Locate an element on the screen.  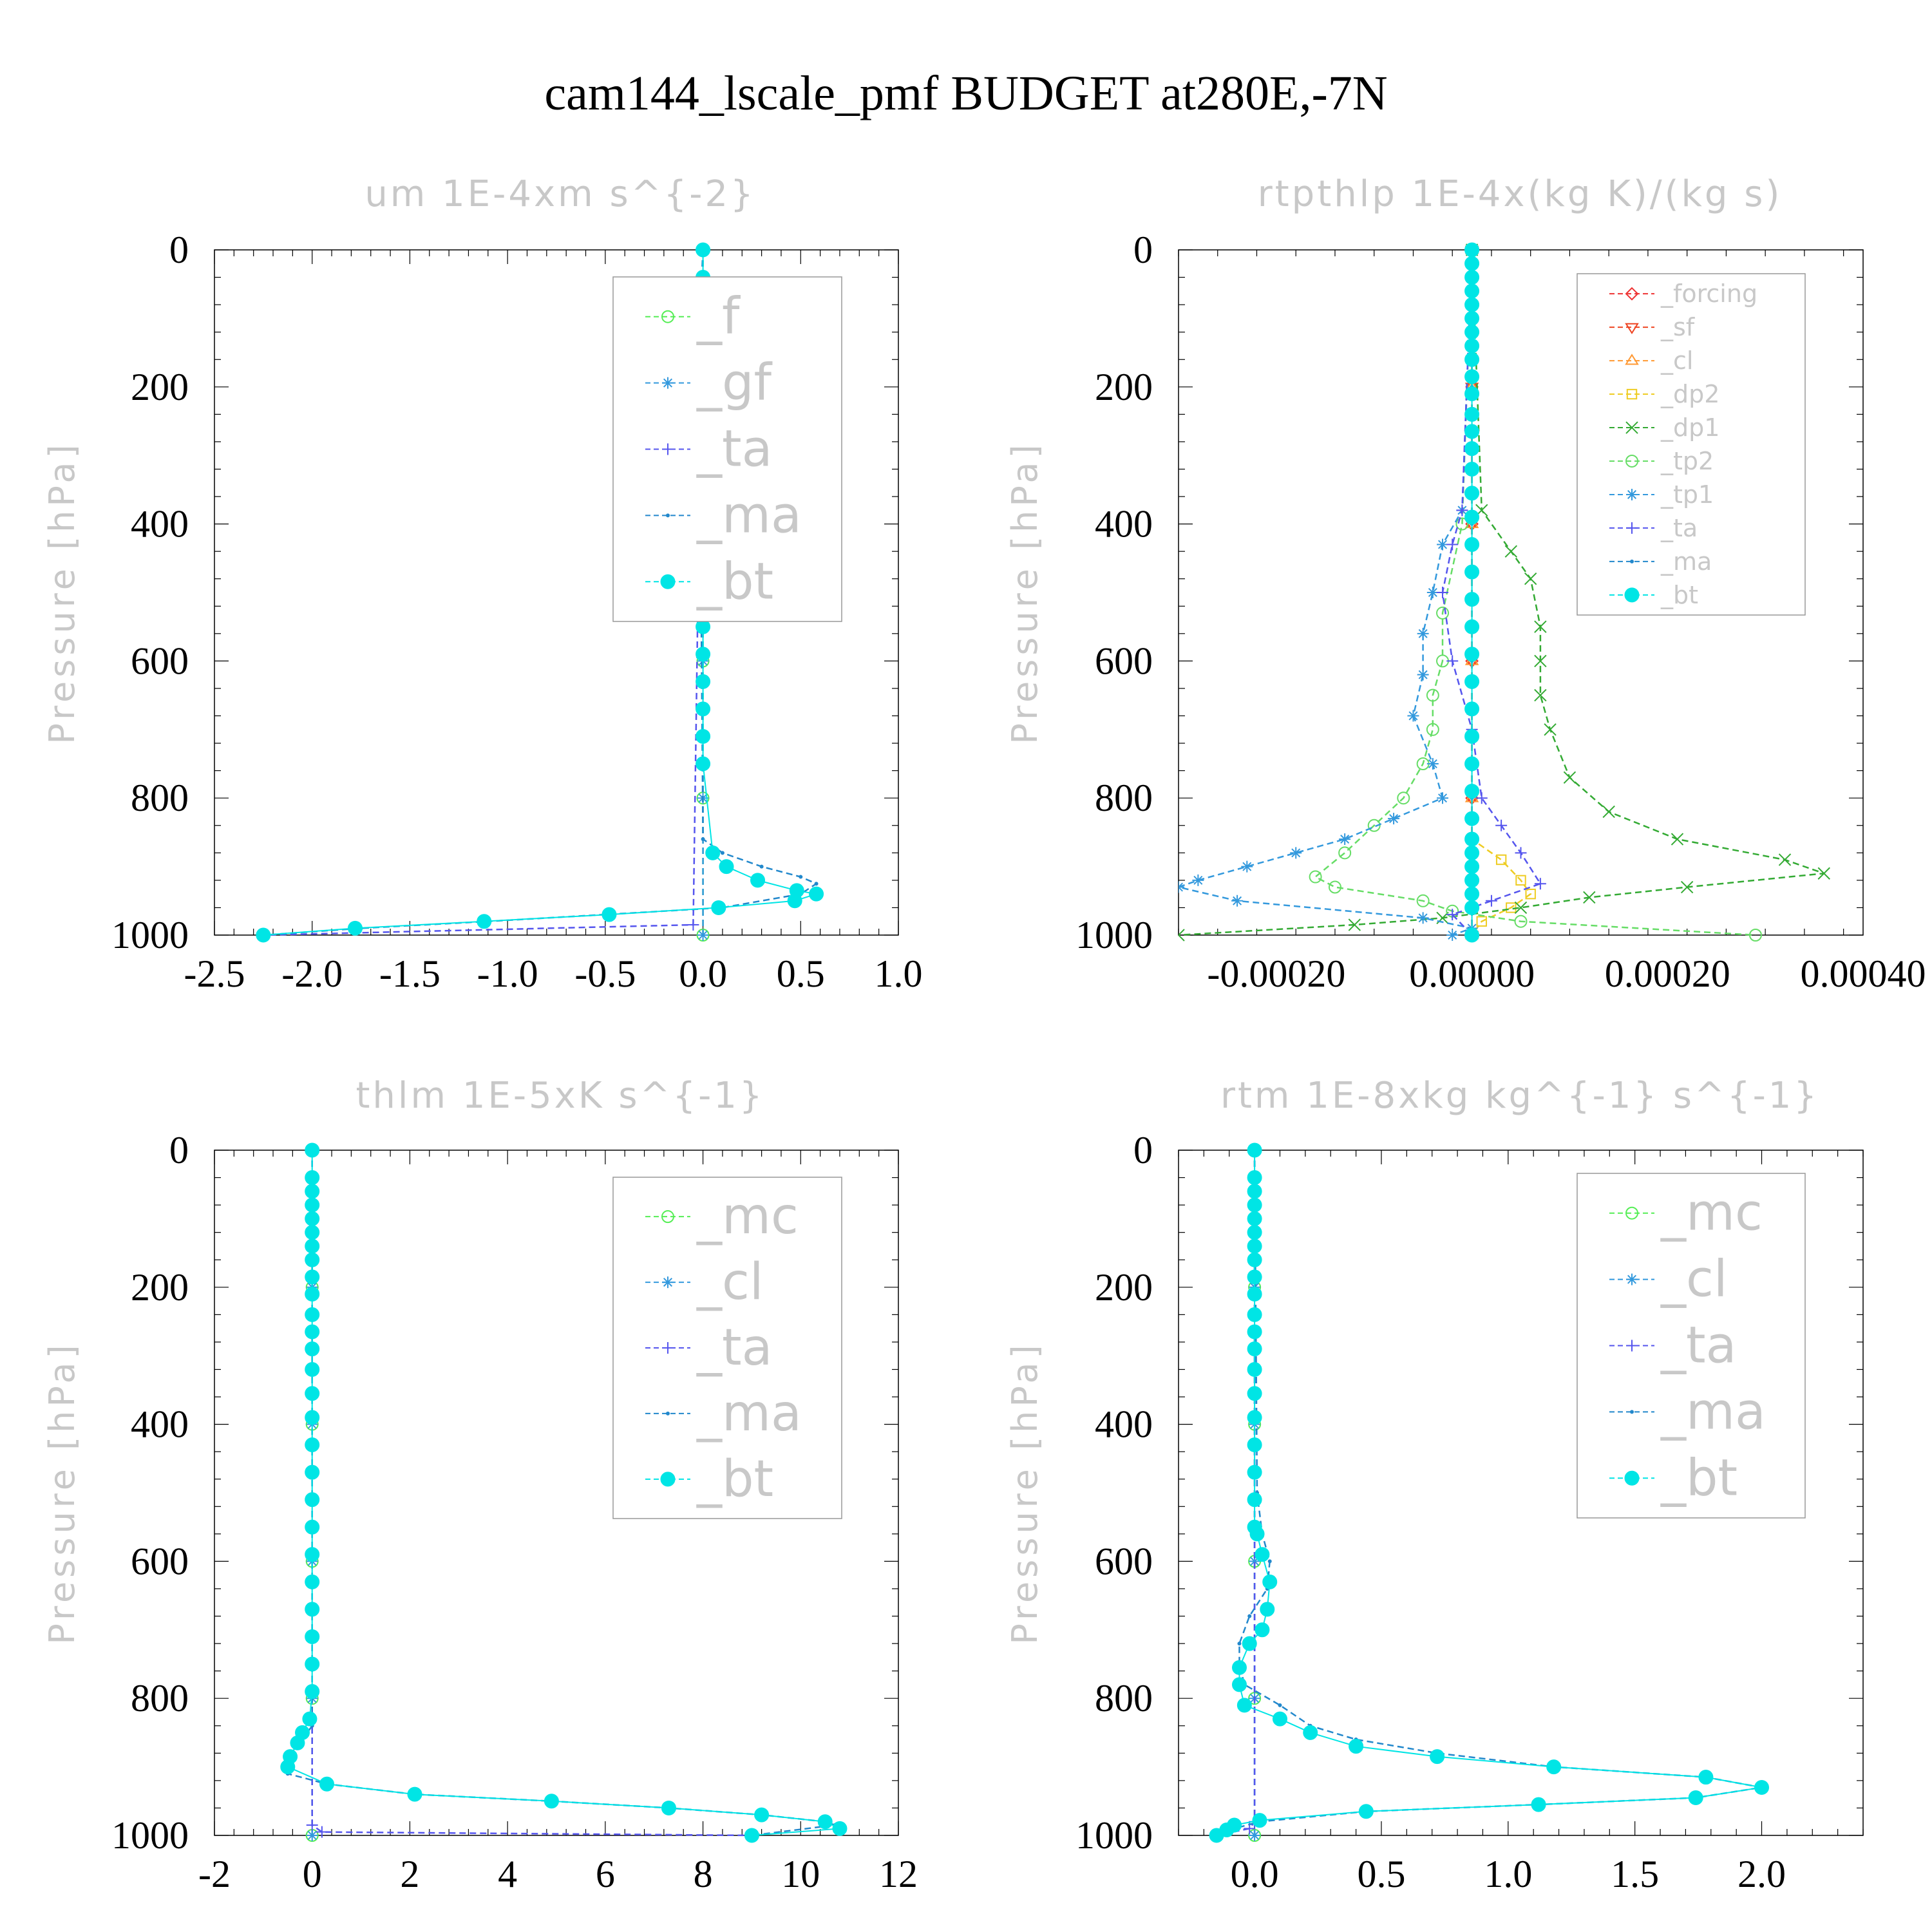
legend-item: _tp1 is located at coordinates (1661, 495).